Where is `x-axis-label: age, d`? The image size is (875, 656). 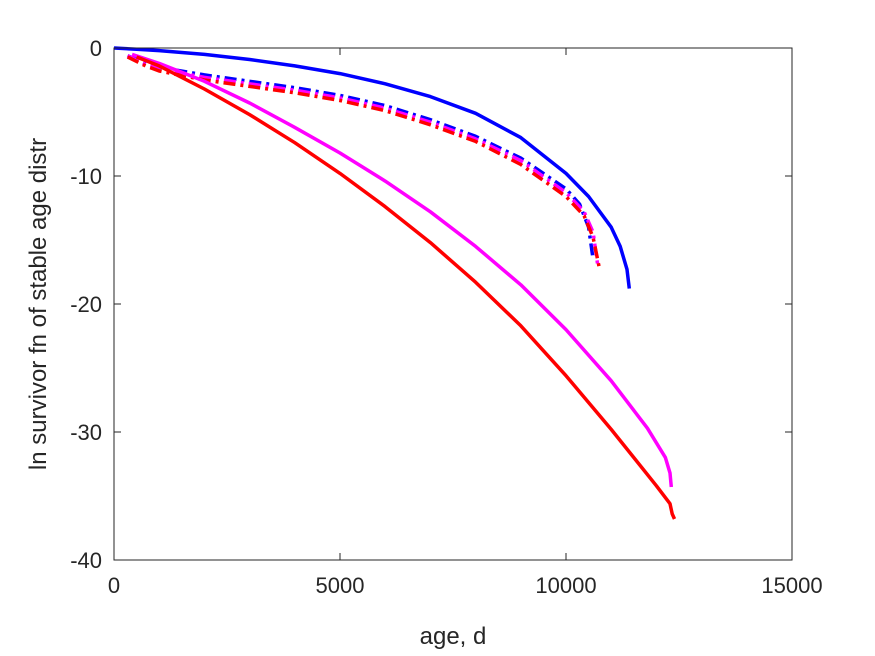
x-axis-label: age, d is located at coordinates (453, 636).